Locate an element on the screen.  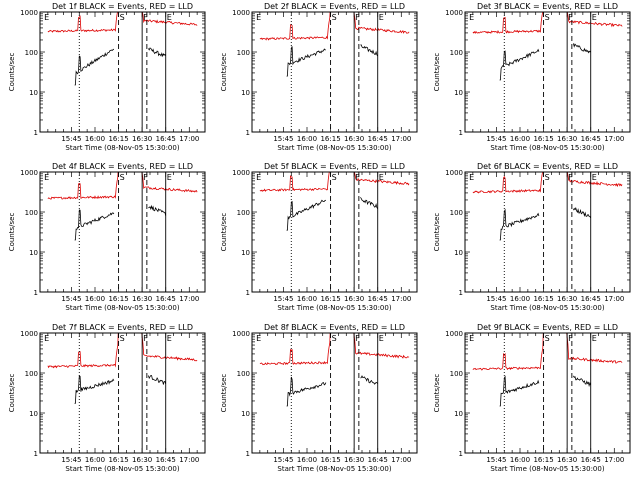
panel-title: Det 1f BLACK = Events, RED = LLD is located at coordinates (122, 6).